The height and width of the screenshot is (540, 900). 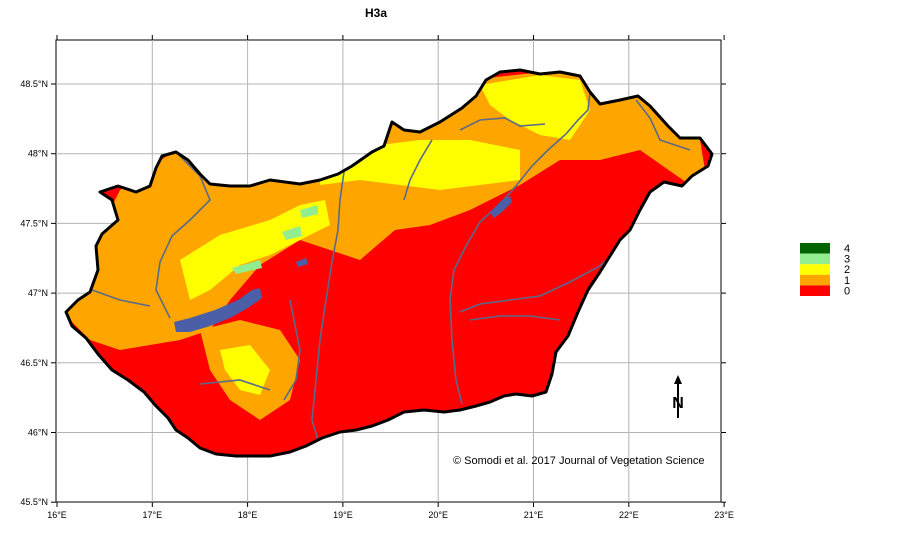 I want to click on class-2-area-northeast, so click(x=535, y=107).